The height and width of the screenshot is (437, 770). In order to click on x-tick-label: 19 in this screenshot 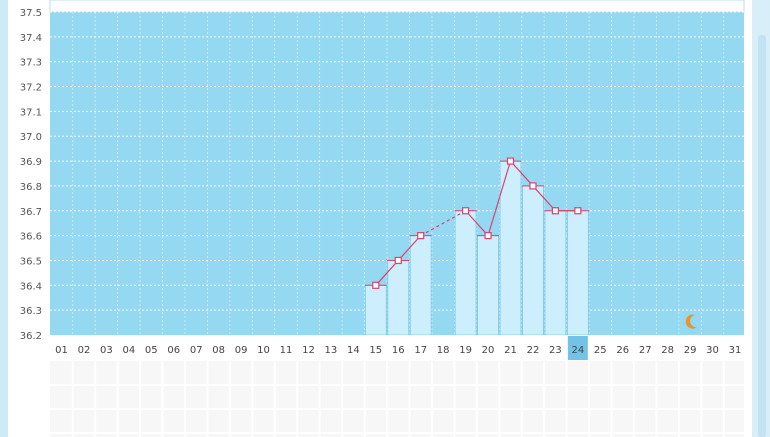, I will do `click(465, 350)`.